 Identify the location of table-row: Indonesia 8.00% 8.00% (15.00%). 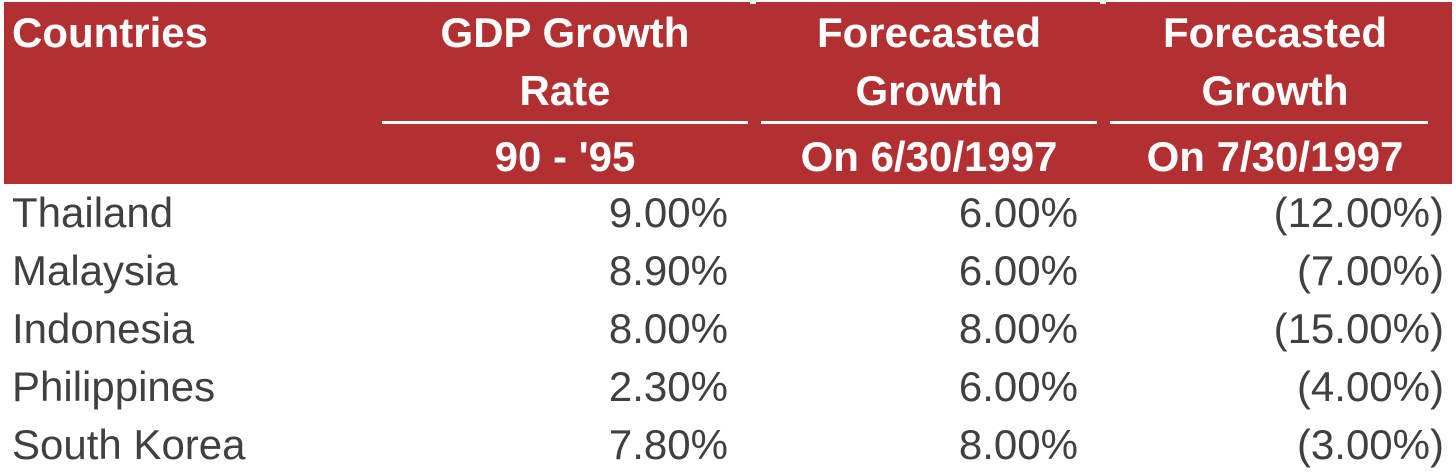
(728, 329).